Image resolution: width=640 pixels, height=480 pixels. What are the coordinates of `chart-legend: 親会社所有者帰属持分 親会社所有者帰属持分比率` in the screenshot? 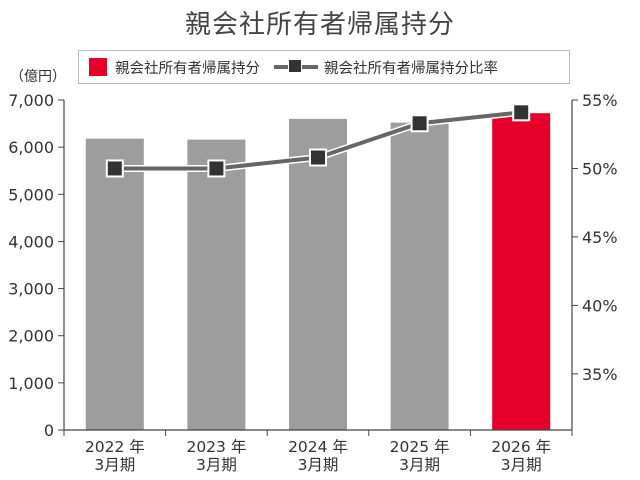 It's located at (324, 67).